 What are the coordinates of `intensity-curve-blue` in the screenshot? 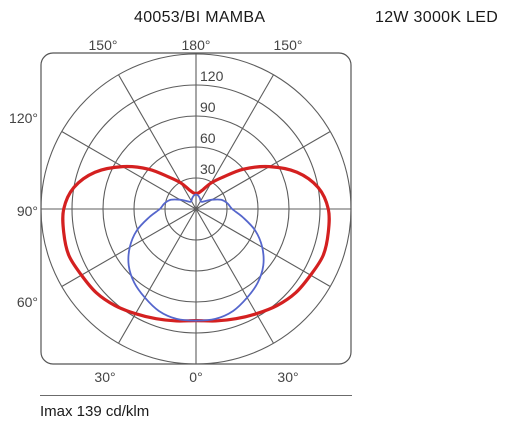 It's located at (196, 257).